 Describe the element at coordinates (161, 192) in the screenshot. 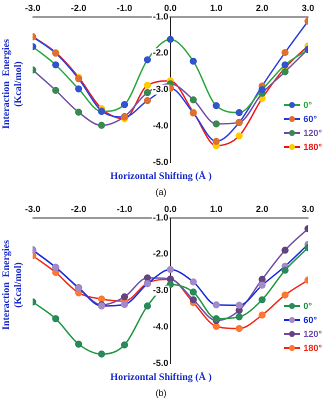

I see `text: (a)` at that location.